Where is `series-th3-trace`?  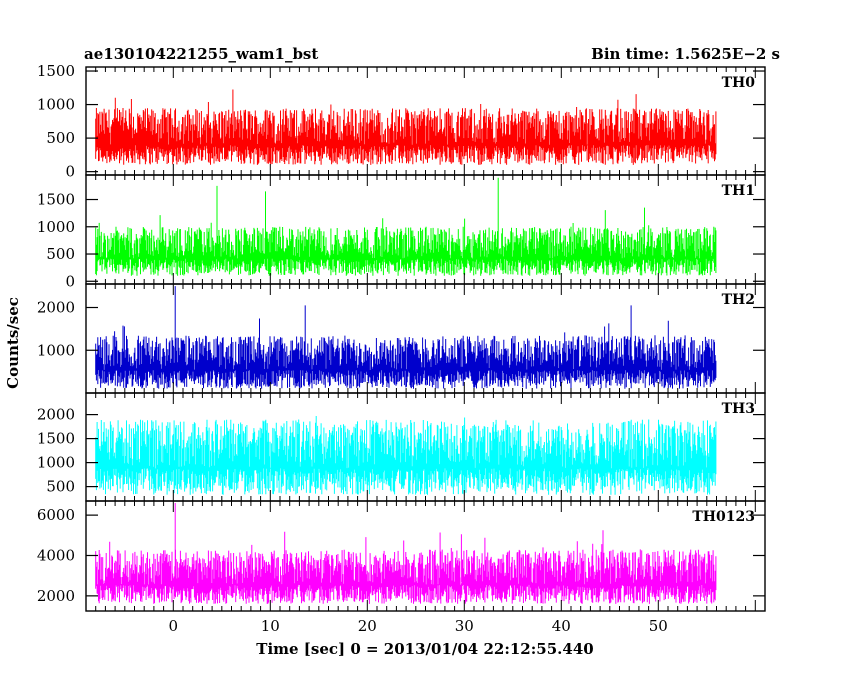 series-th3-trace is located at coordinates (406, 455).